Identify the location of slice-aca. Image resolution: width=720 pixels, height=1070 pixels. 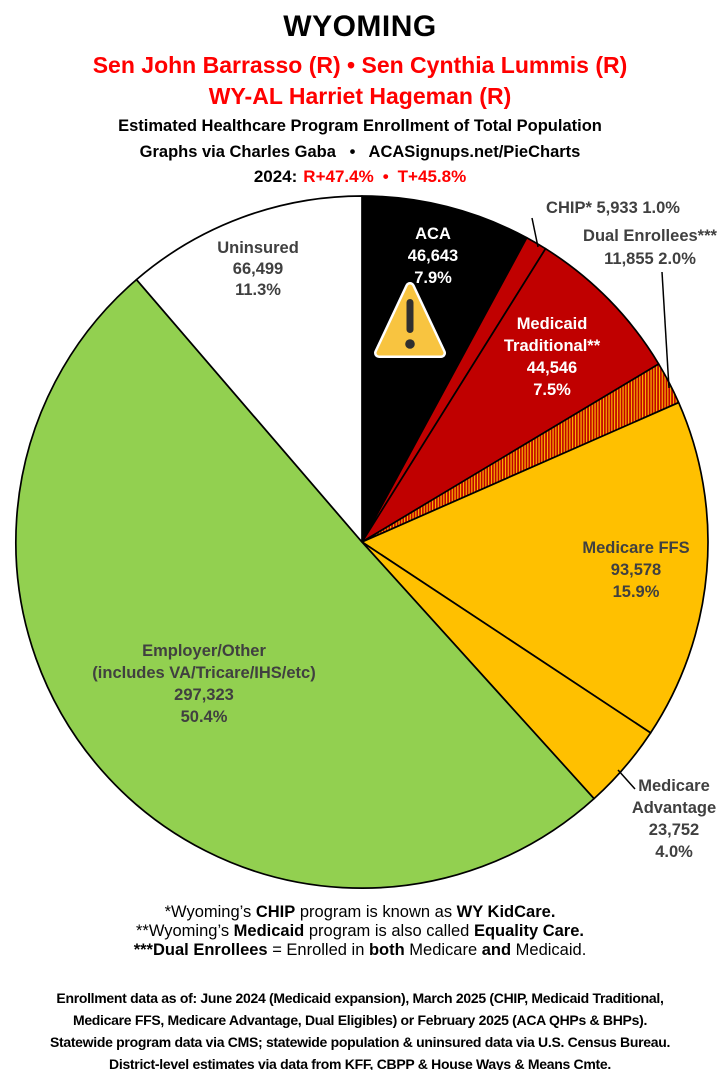
(444, 369).